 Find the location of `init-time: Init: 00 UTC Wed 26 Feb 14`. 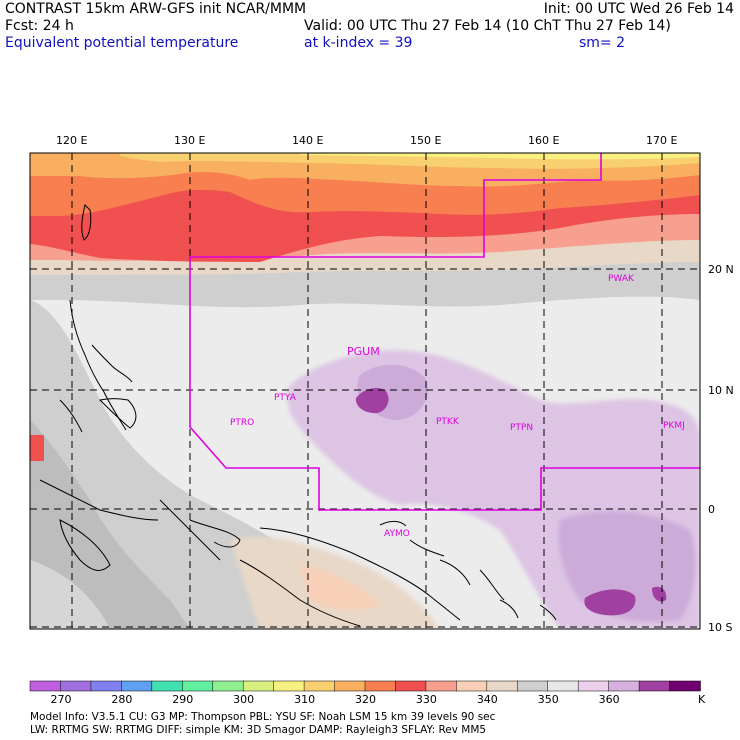

init-time: Init: 00 UTC Wed 26 Feb 14 is located at coordinates (638, 9).